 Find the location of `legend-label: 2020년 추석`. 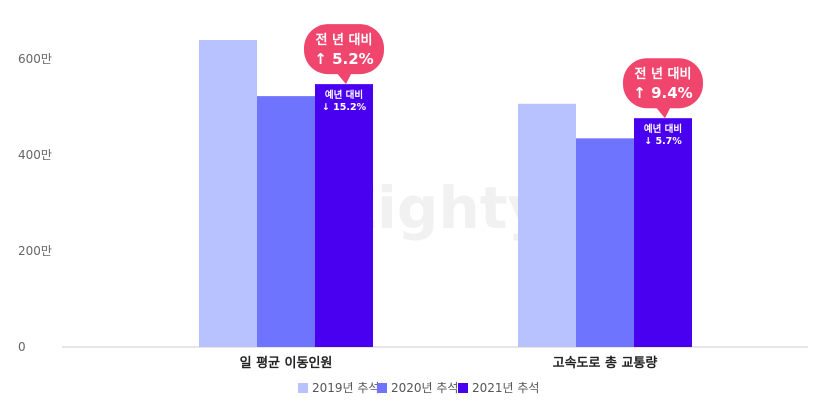

legend-label: 2020년 추석 is located at coordinates (424, 388).